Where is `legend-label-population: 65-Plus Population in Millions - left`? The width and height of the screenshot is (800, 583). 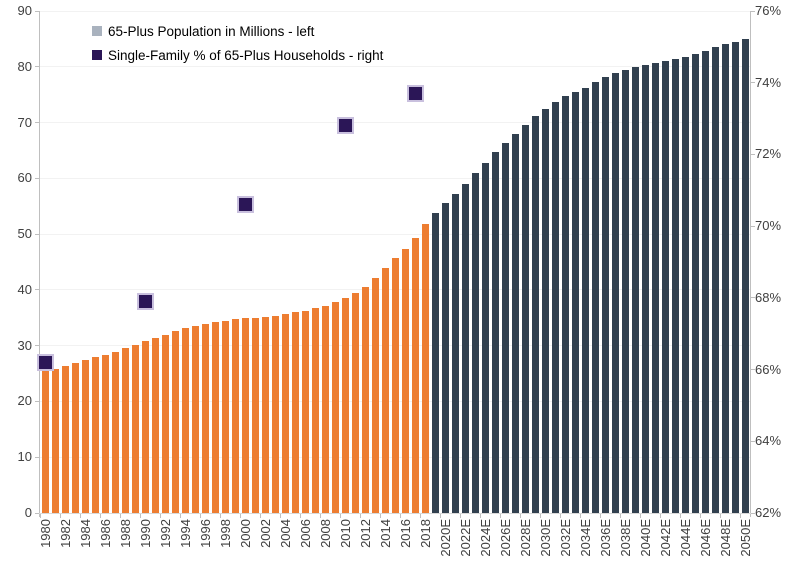
legend-label-population: 65-Plus Population in Millions - left is located at coordinates (211, 31).